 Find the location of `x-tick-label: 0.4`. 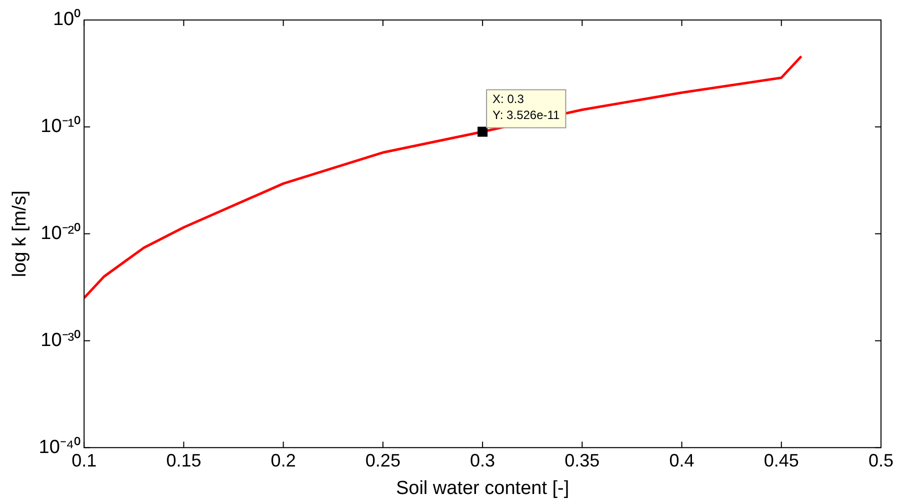

x-tick-label: 0.4 is located at coordinates (681, 460).